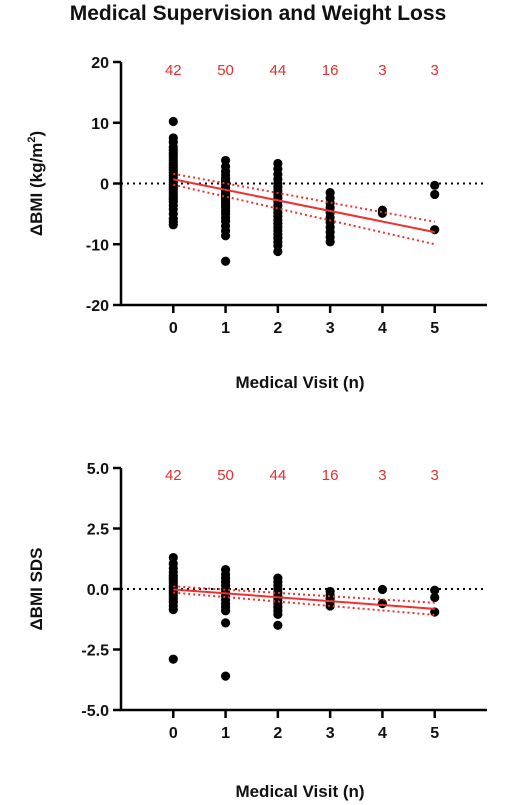 This screenshot has width=516, height=805. I want to click on y-tick-label: 20, so click(100, 63).